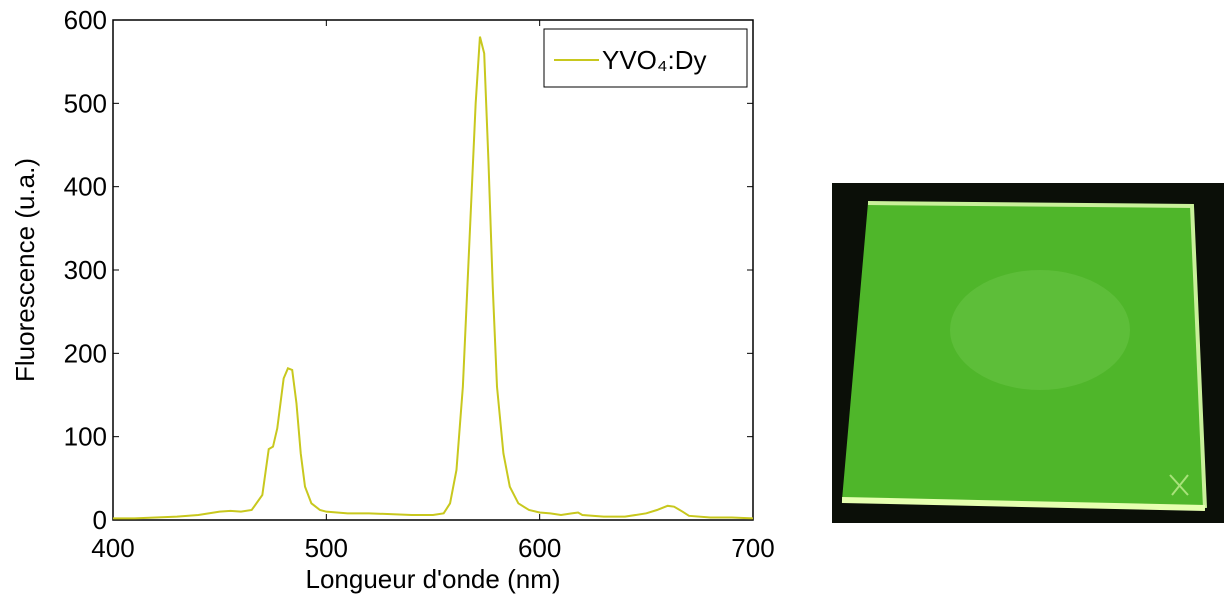  Describe the element at coordinates (85, 437) in the screenshot. I see `y-tick-label: 100` at that location.